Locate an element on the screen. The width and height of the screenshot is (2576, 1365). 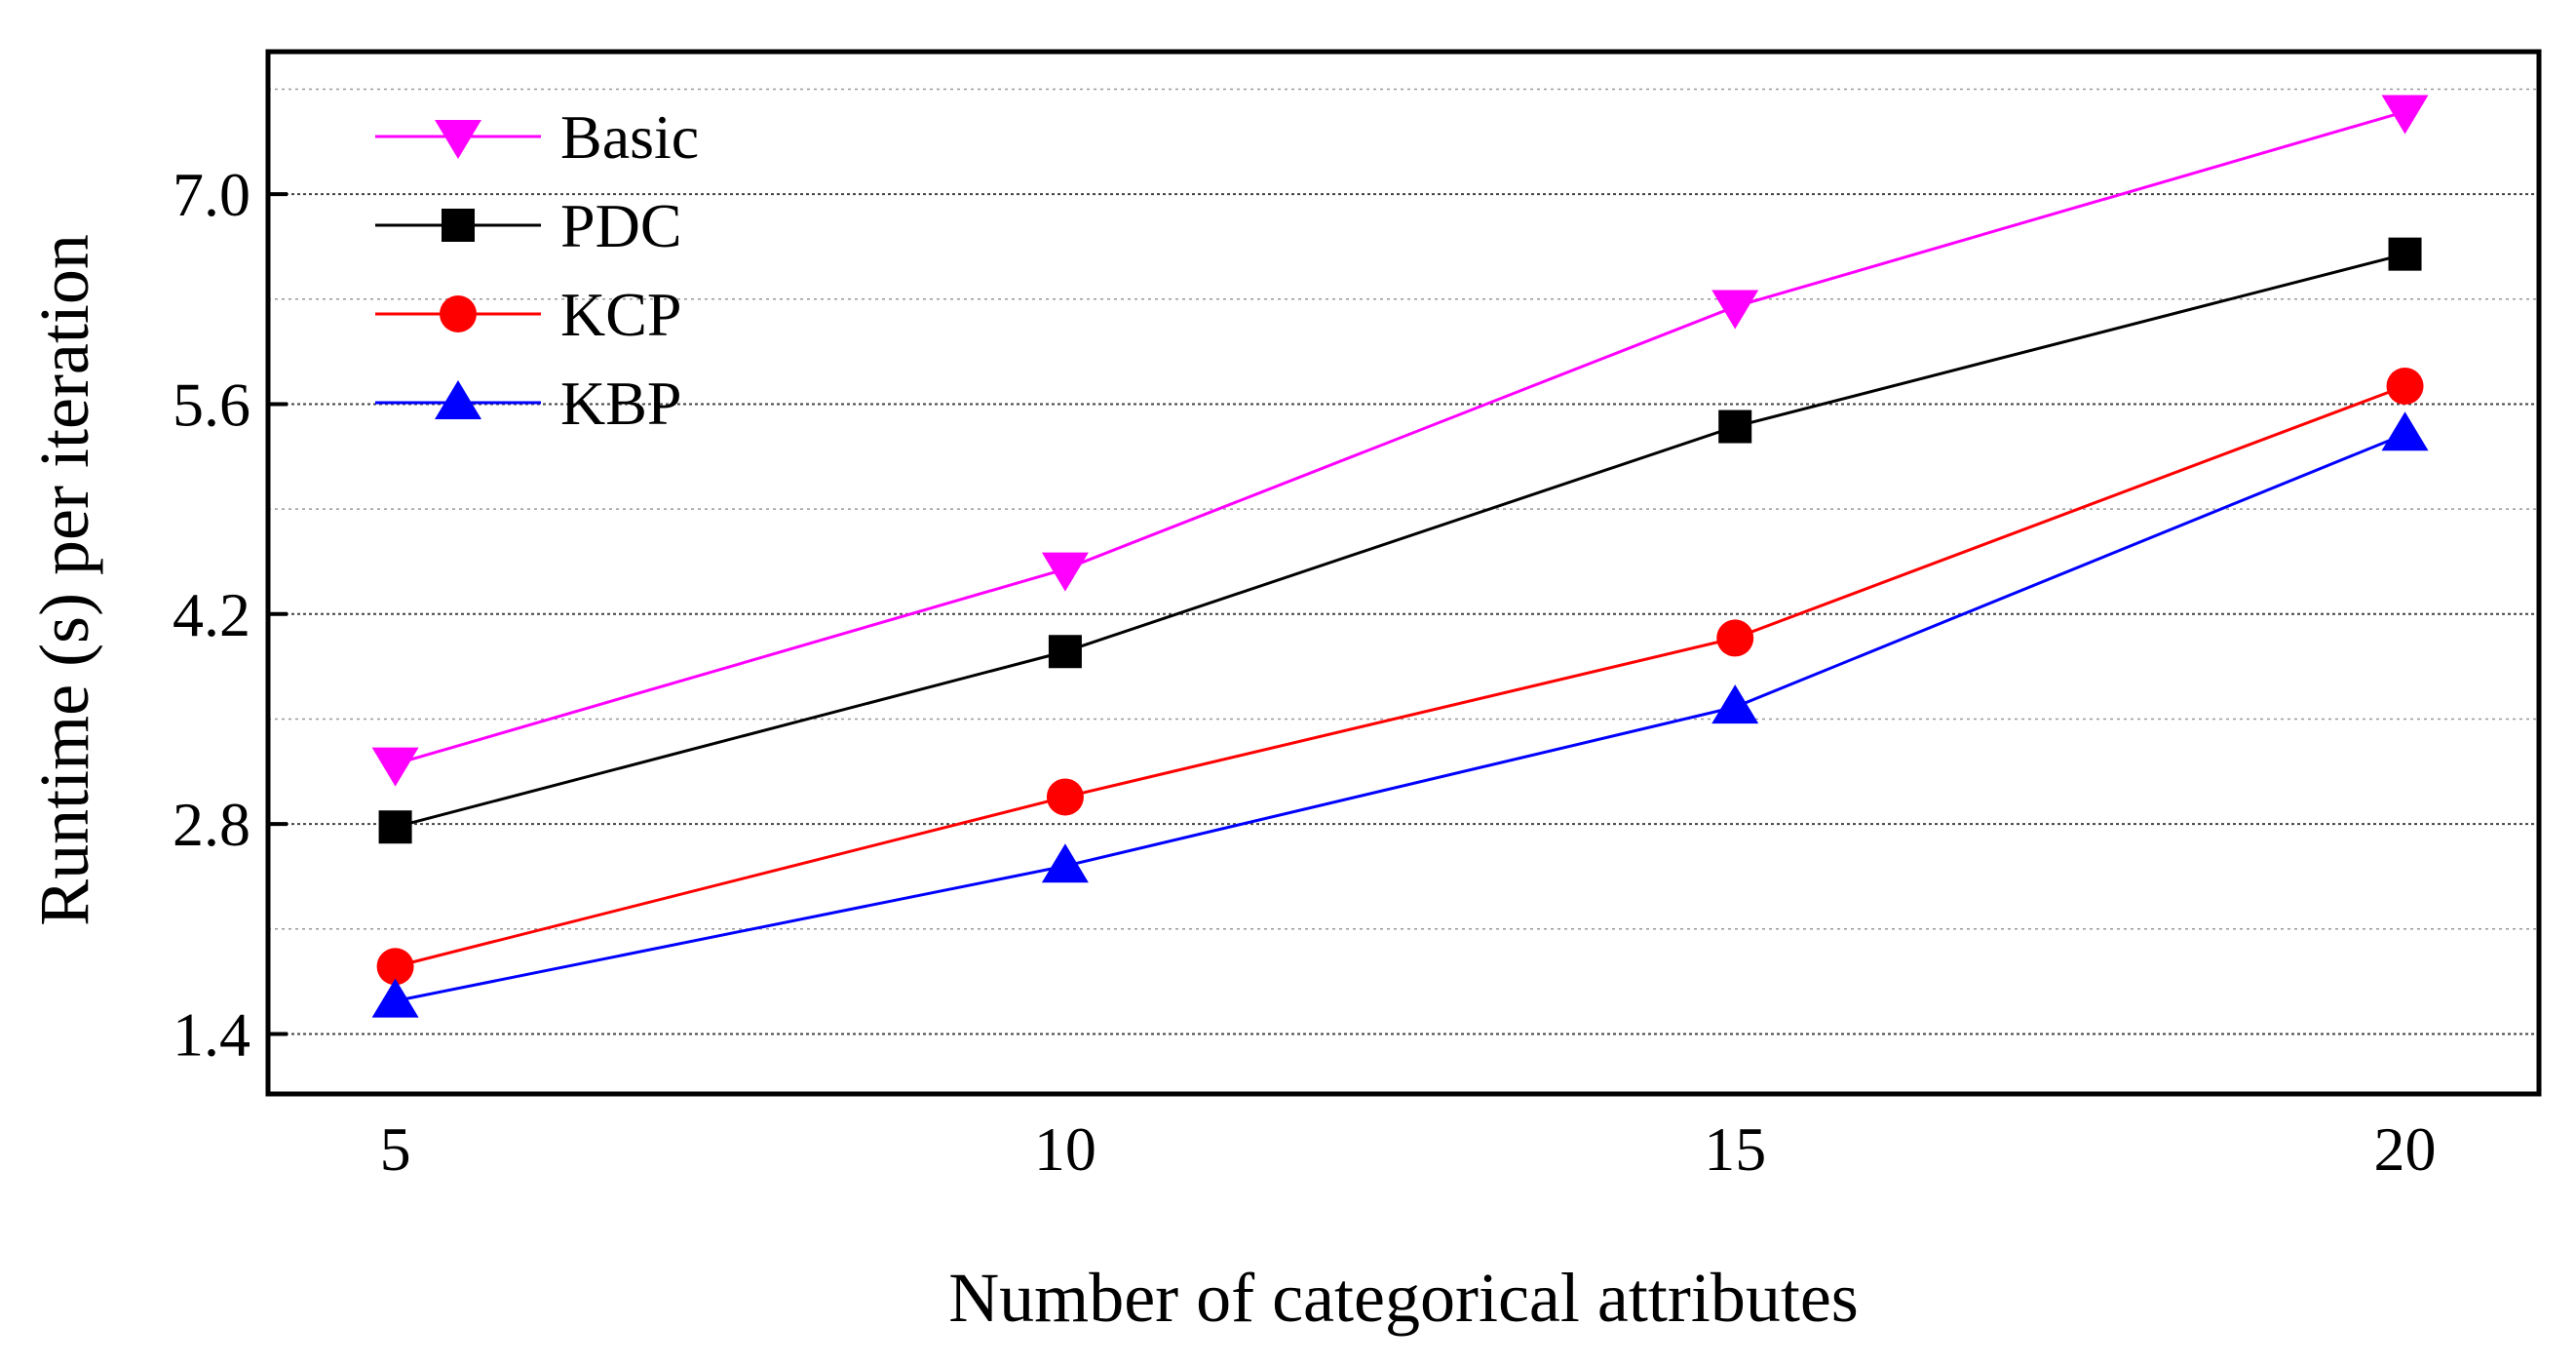
legend-marker-pdc is located at coordinates (458, 225).